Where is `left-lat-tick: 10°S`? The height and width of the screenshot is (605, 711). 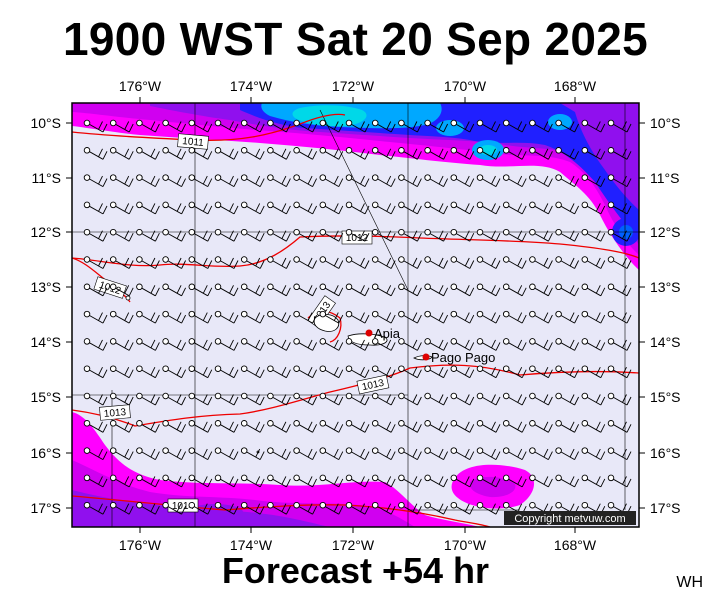 left-lat-tick: 10°S is located at coordinates (45, 123).